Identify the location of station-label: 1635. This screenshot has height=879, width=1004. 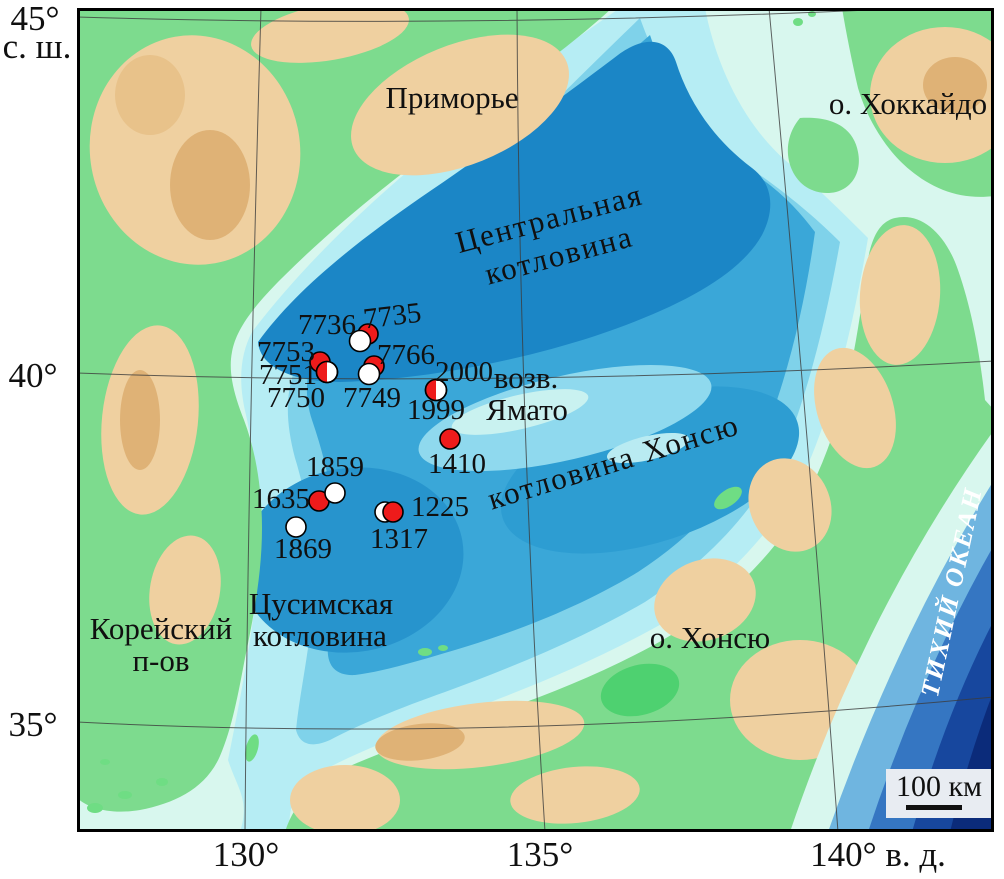
(281, 499).